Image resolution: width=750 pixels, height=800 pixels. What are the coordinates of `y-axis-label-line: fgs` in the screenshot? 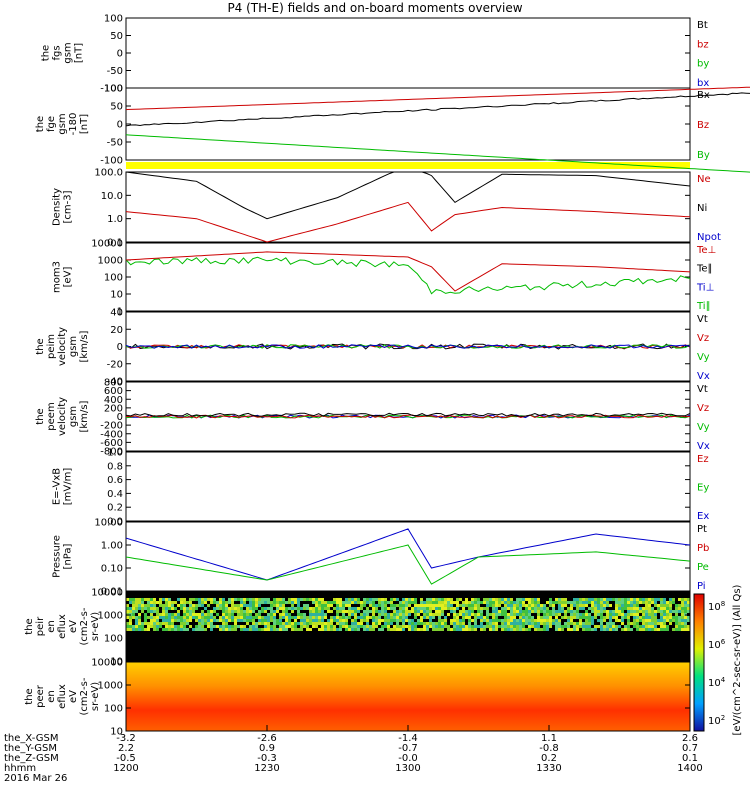 It's located at (57, 52).